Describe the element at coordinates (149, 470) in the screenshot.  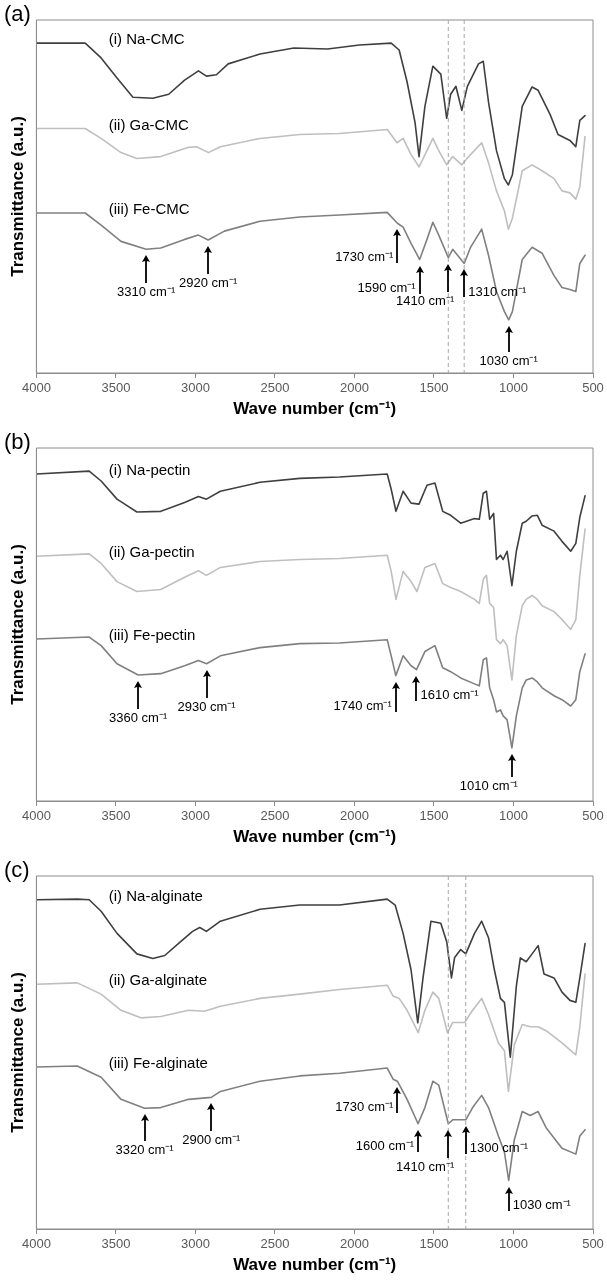
I see `series-label: (i) Na-pectin` at that location.